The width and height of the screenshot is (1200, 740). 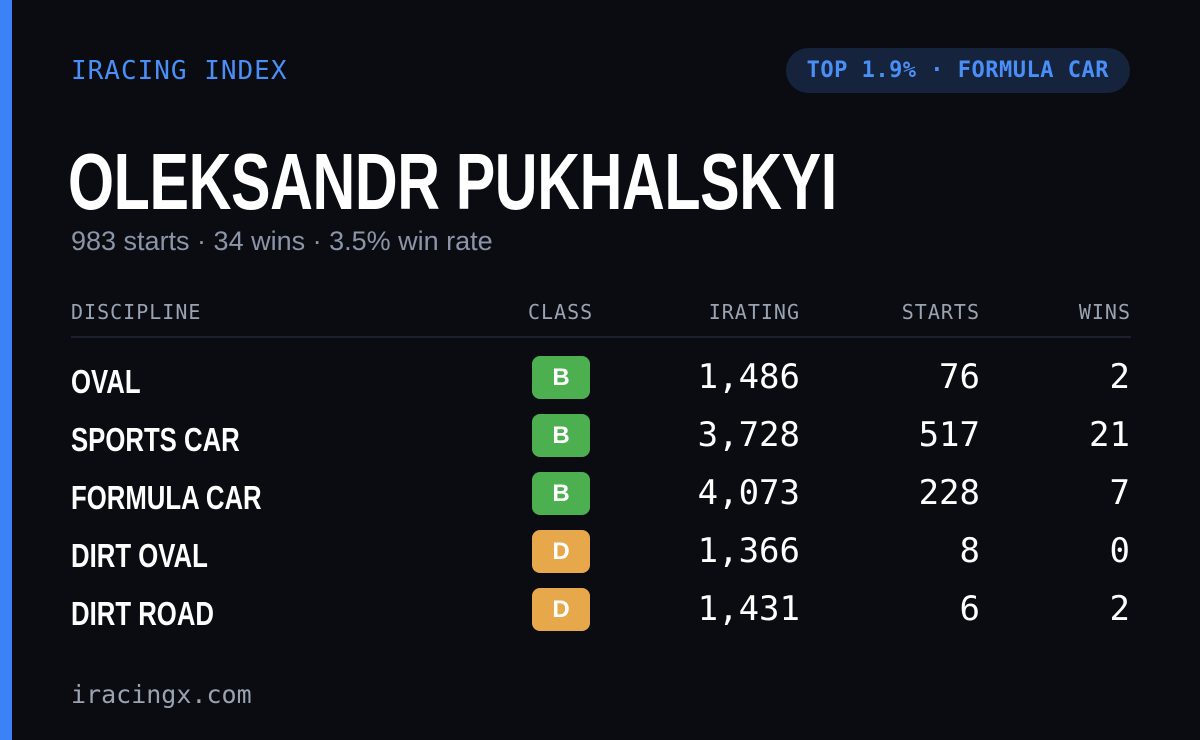 I want to click on header-irating: IRATING, so click(x=754, y=312).